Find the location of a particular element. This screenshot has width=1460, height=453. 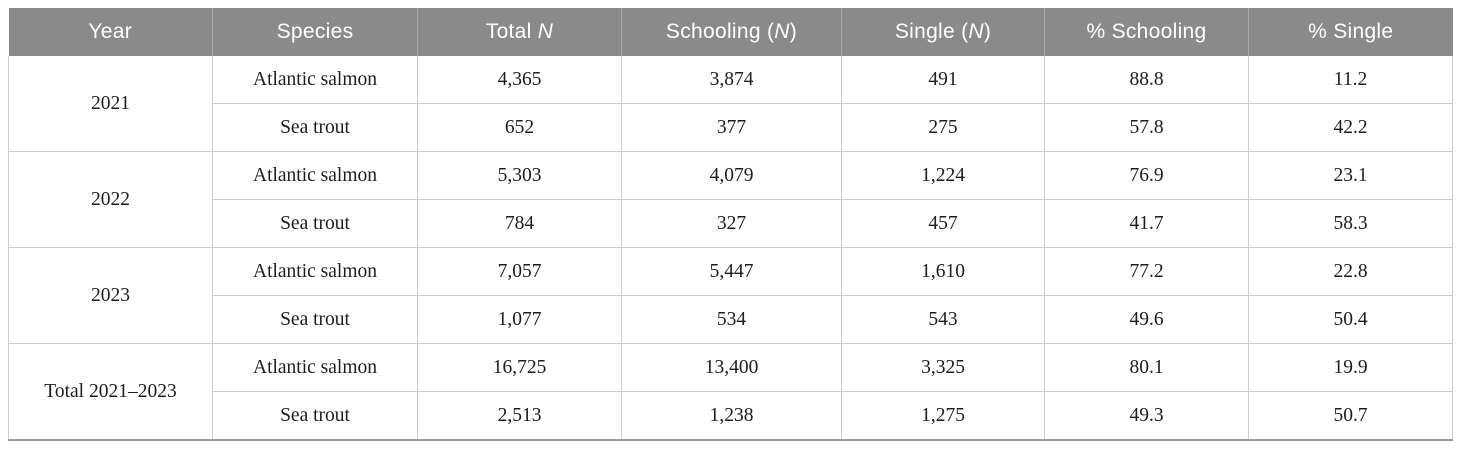

year-cell: Total 2021–2023 is located at coordinates (110, 392).